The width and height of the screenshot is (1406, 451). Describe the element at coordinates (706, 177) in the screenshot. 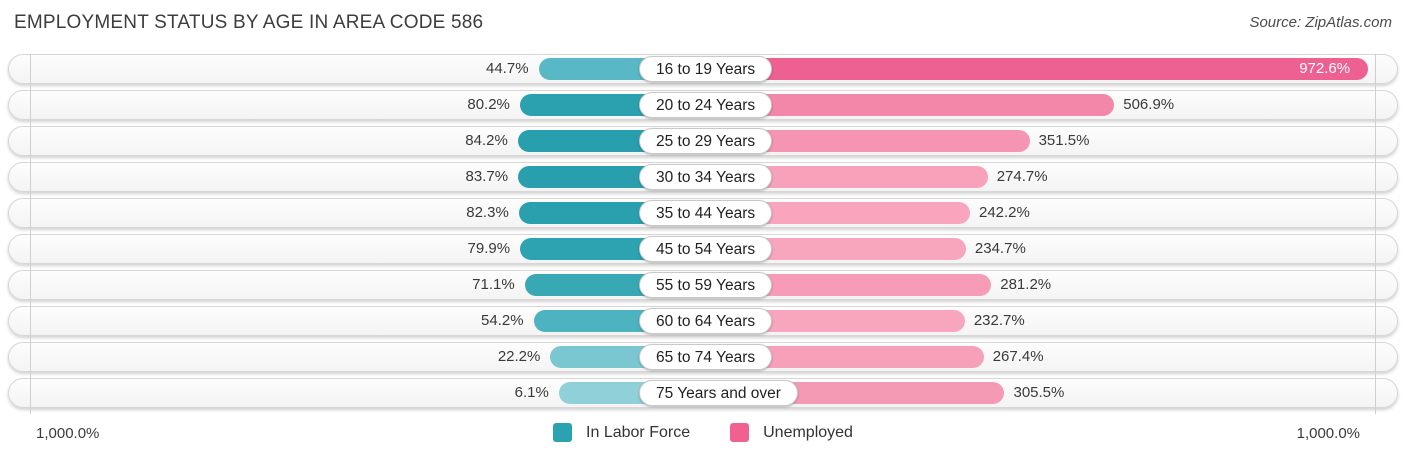

I see `age-group-label: 30 to 34 Years` at that location.